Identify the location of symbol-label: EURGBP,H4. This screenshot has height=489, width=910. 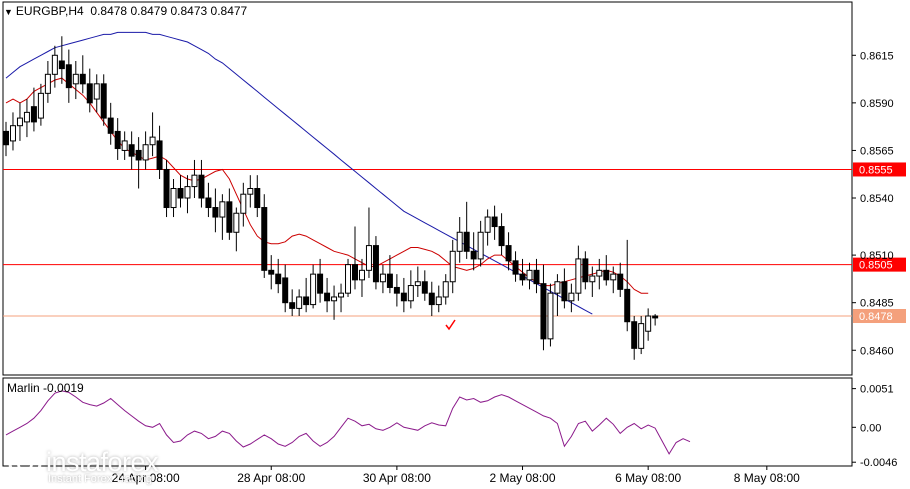
(49, 11).